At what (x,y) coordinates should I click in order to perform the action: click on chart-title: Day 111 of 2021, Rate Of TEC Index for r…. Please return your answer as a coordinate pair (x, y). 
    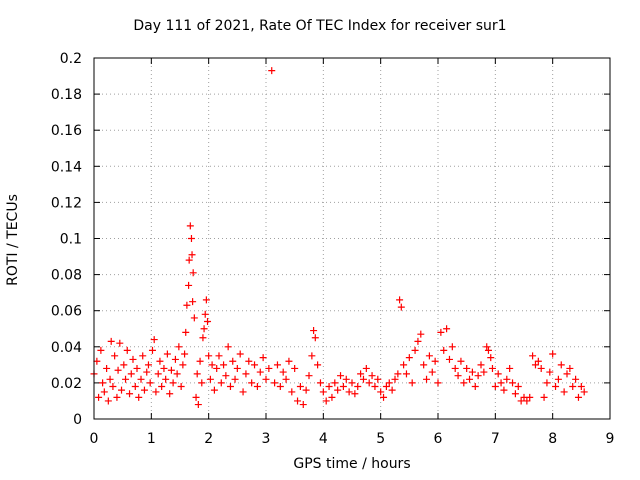
    Looking at the image, I should click on (320, 26).